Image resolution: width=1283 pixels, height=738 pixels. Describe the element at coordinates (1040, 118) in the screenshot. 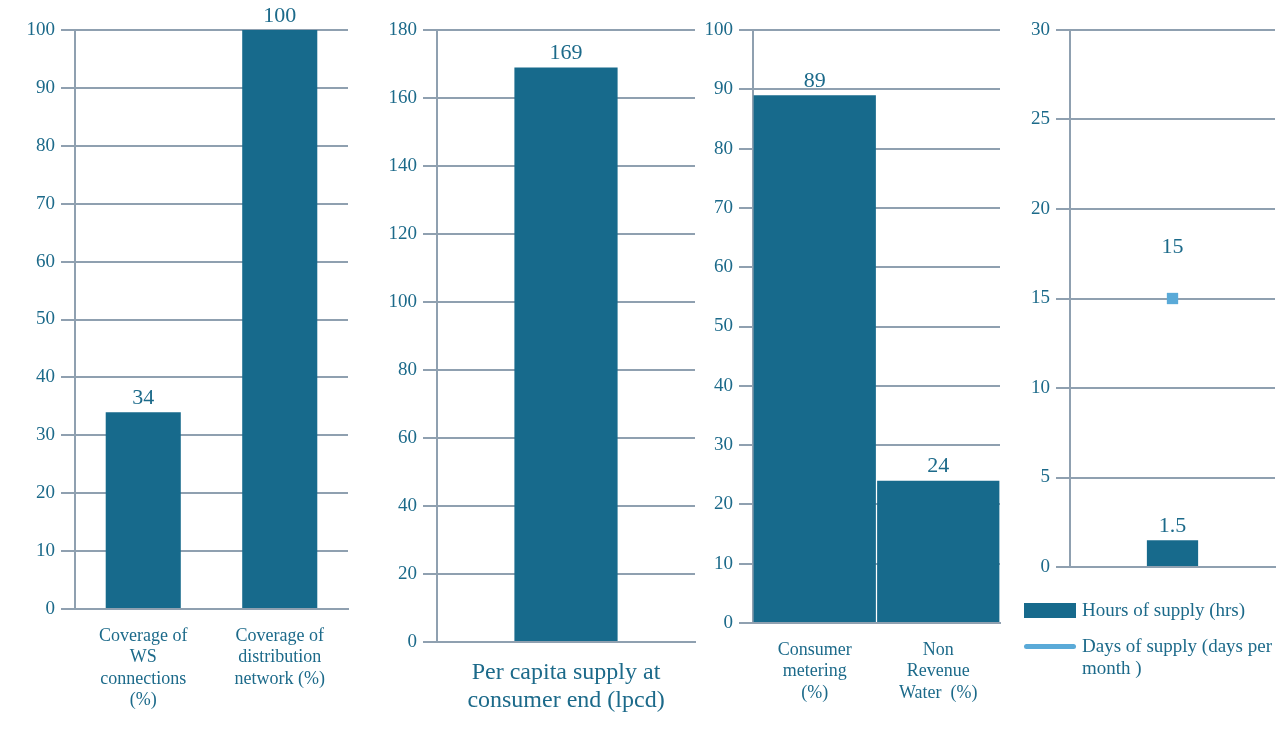

I see `y-tick-label: 25` at that location.